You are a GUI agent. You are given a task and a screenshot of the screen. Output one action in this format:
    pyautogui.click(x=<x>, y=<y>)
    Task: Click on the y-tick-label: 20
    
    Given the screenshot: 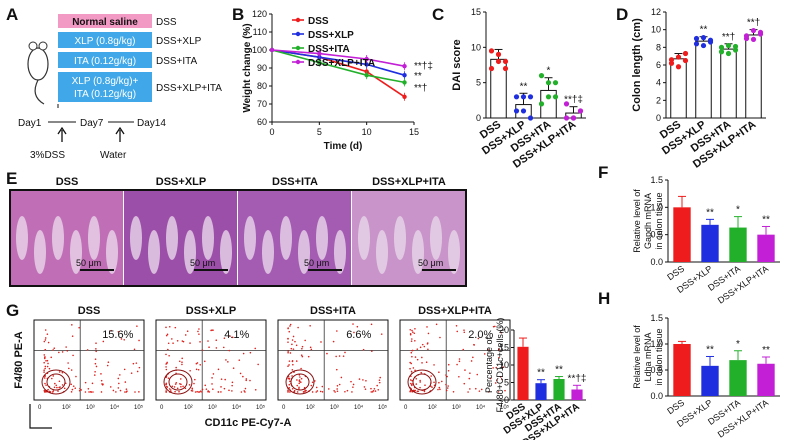 What is the action you would take?
    pyautogui.click(x=504, y=330)
    